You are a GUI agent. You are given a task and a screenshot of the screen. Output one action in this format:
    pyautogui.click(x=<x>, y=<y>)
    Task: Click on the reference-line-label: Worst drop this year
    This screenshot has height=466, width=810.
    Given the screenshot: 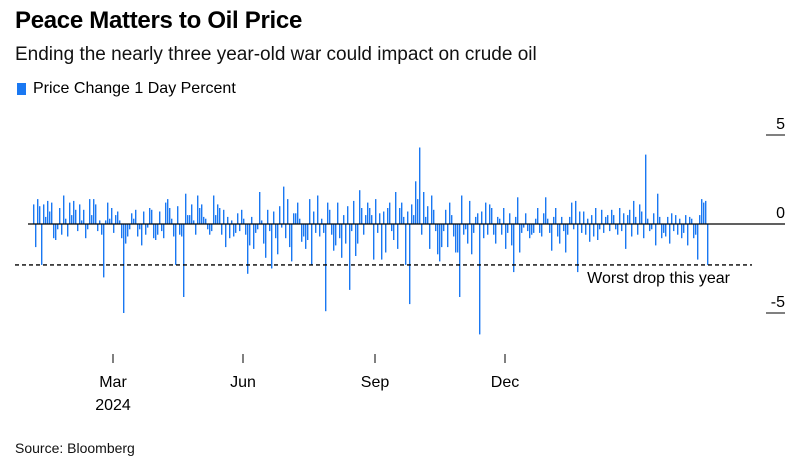 What is the action you would take?
    pyautogui.click(x=659, y=278)
    